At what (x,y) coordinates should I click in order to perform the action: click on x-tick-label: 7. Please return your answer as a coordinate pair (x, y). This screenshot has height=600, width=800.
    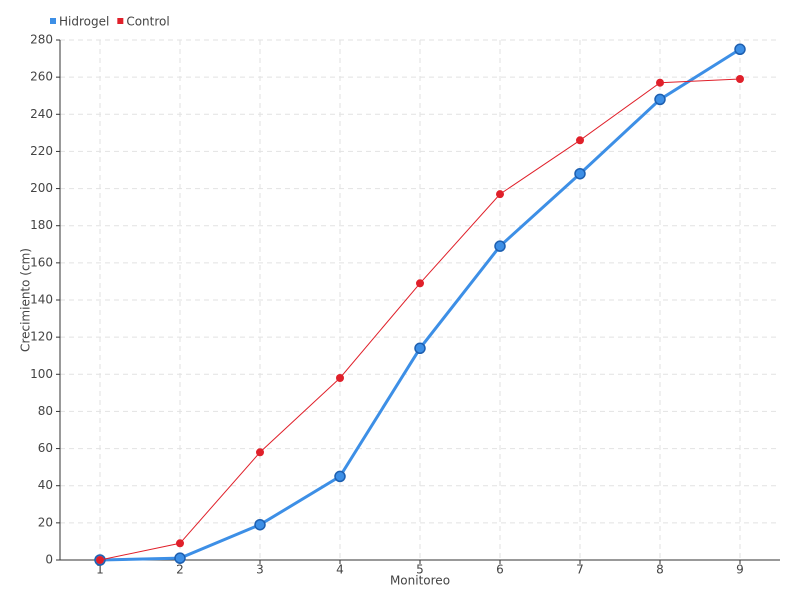
    Looking at the image, I should click on (580, 570).